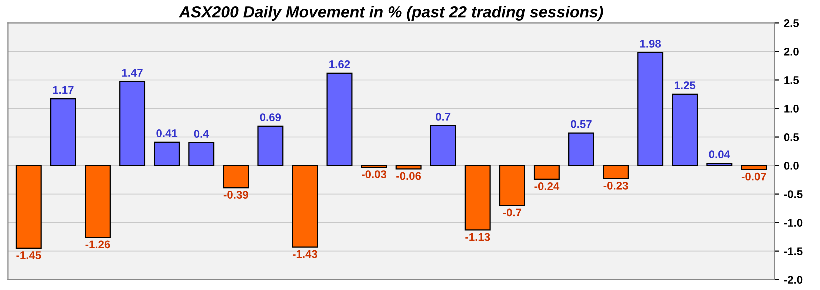  Describe the element at coordinates (409, 176) in the screenshot. I see `data-label: -0.06` at that location.